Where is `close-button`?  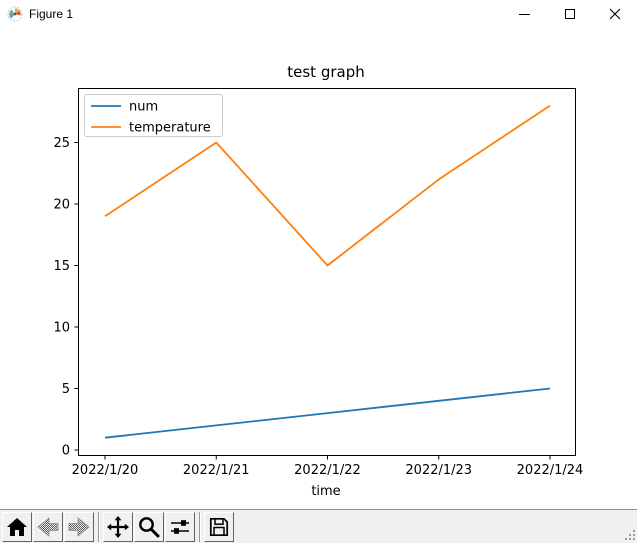
close-button is located at coordinates (614, 14).